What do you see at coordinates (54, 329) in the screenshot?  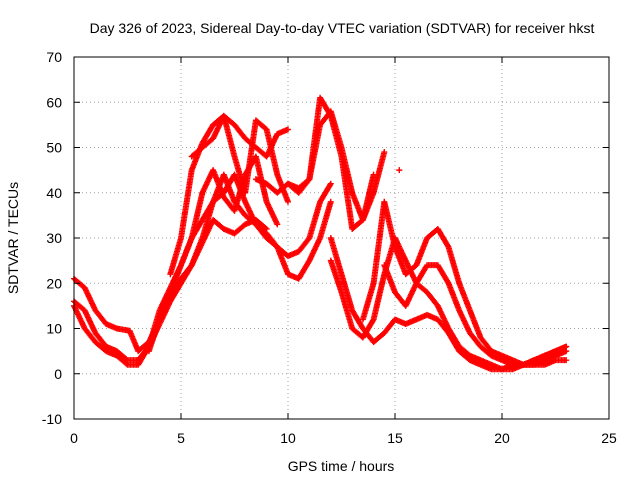 I see `y-tick-label: 10` at bounding box center [54, 329].